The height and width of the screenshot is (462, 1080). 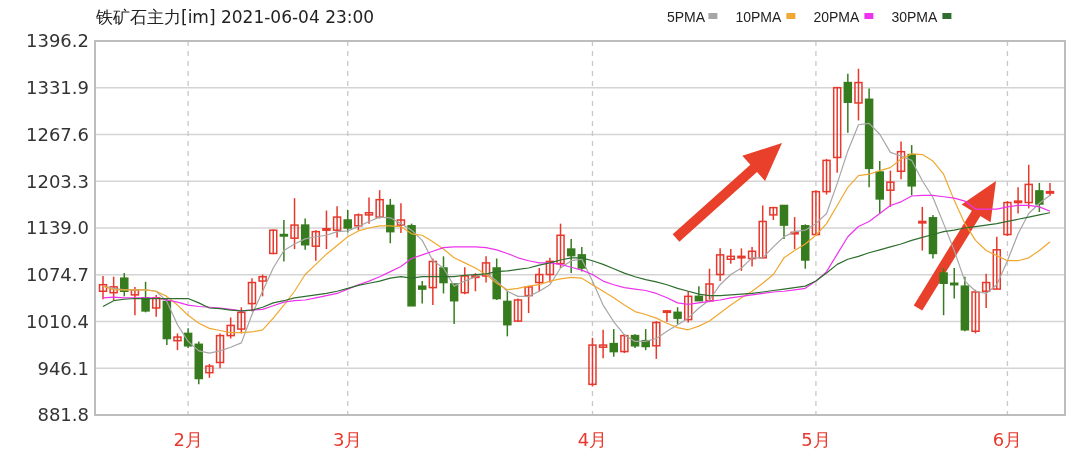 What do you see at coordinates (1007, 439) in the screenshot?
I see `x-tick-label: 6月` at bounding box center [1007, 439].